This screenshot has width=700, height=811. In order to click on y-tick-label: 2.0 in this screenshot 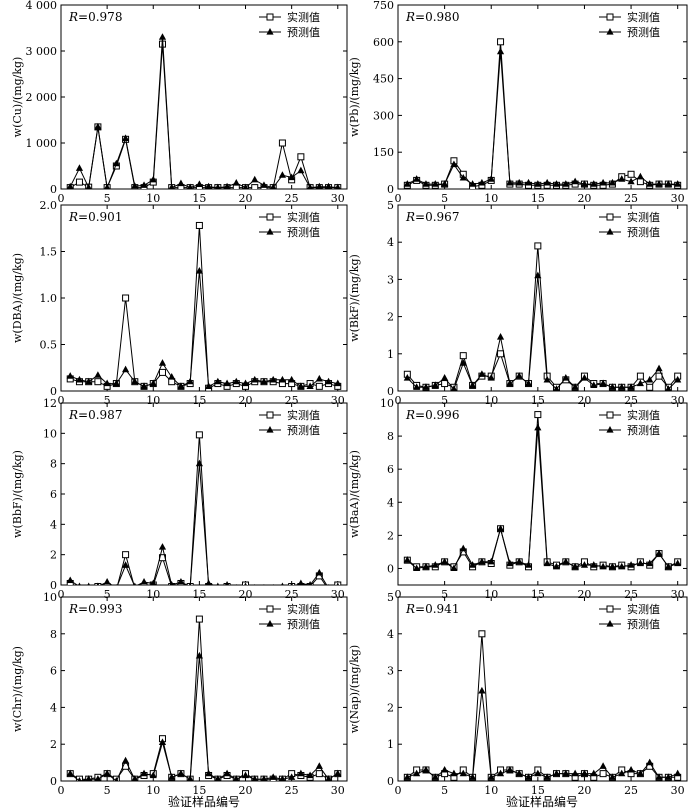, I will do `click(49, 205)`.